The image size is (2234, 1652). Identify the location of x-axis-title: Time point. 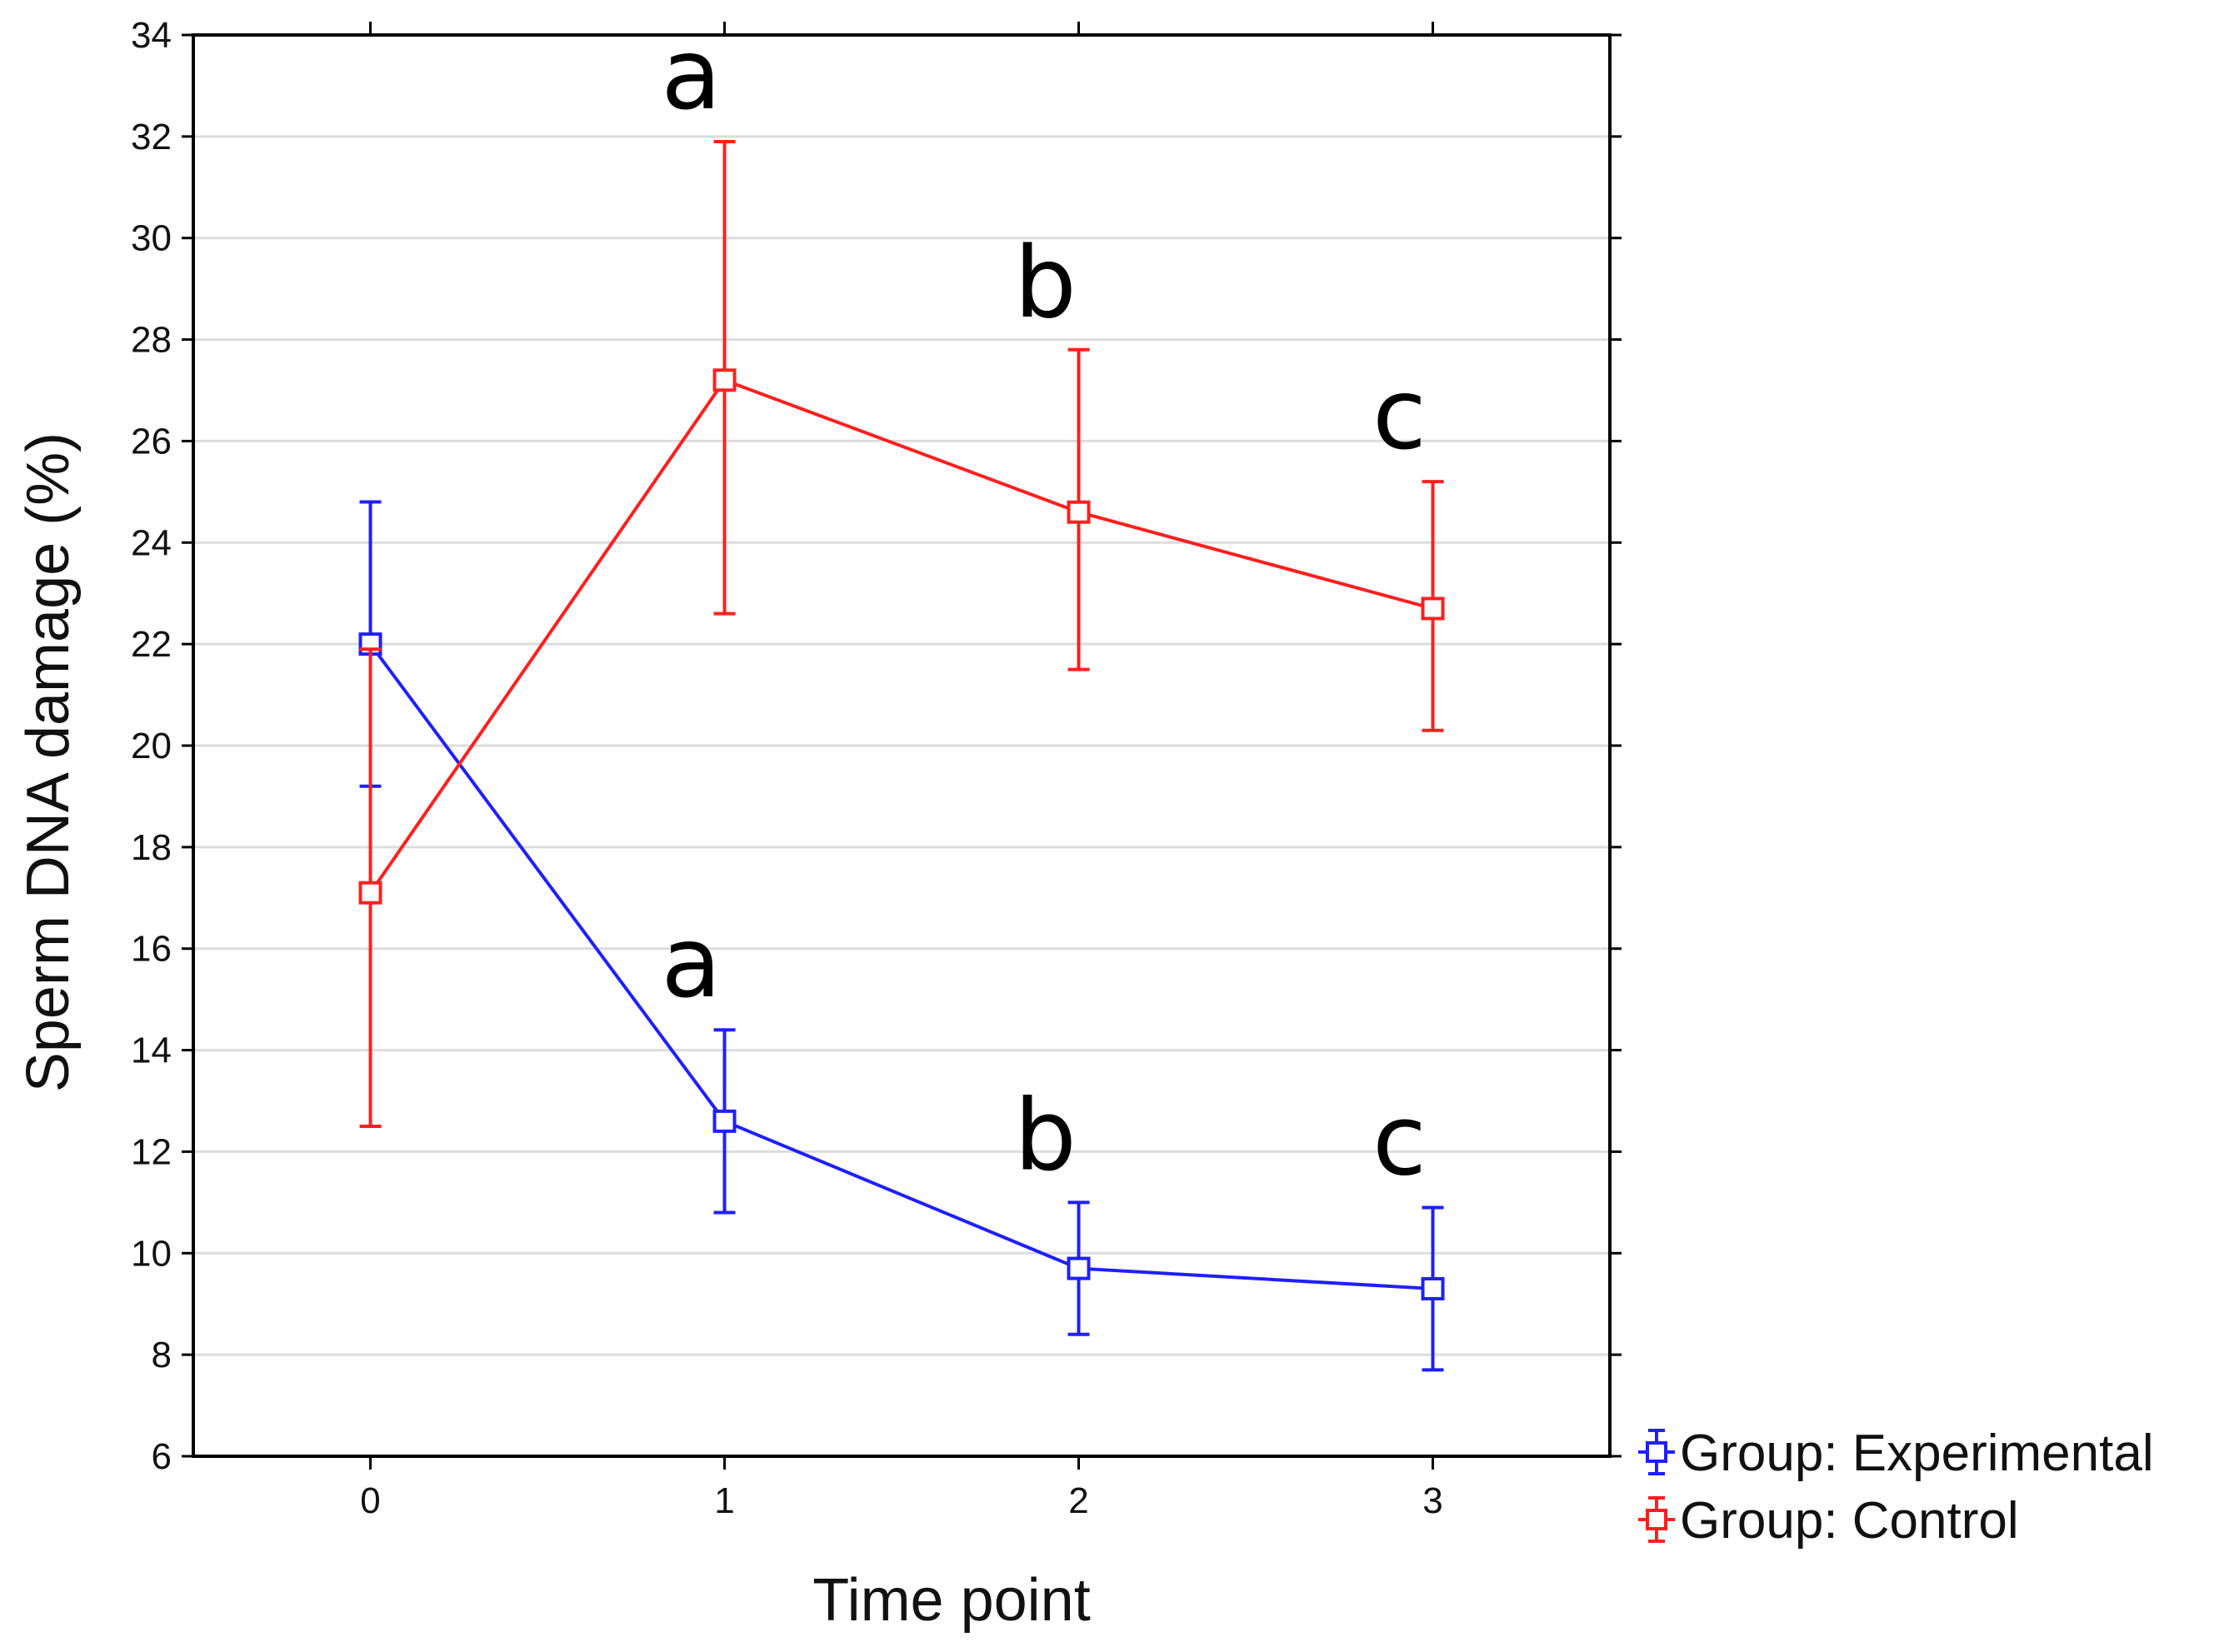
(951, 1601).